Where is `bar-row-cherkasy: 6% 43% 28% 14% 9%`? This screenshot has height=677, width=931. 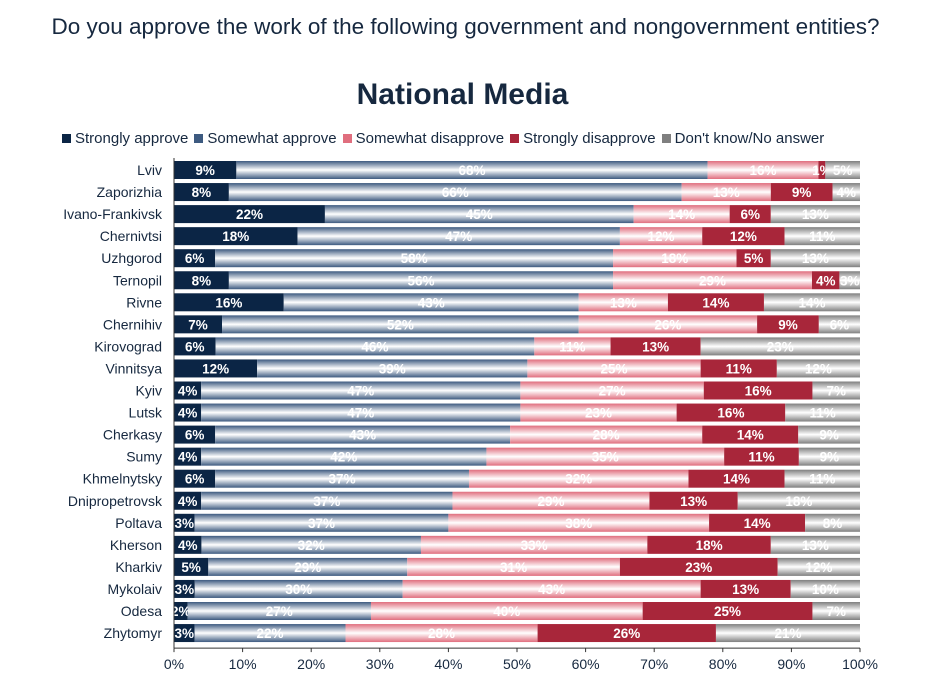 bar-row-cherkasy: 6% 43% 28% 14% 9% is located at coordinates (517, 434).